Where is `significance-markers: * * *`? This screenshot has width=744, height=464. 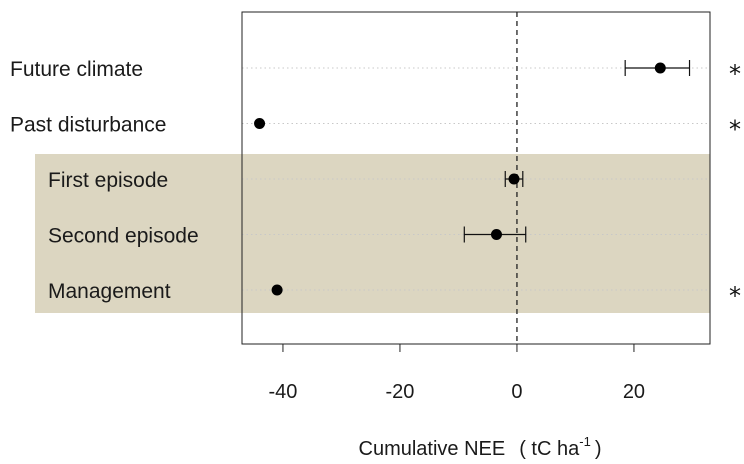 significance-markers: * * * is located at coordinates (735, 185).